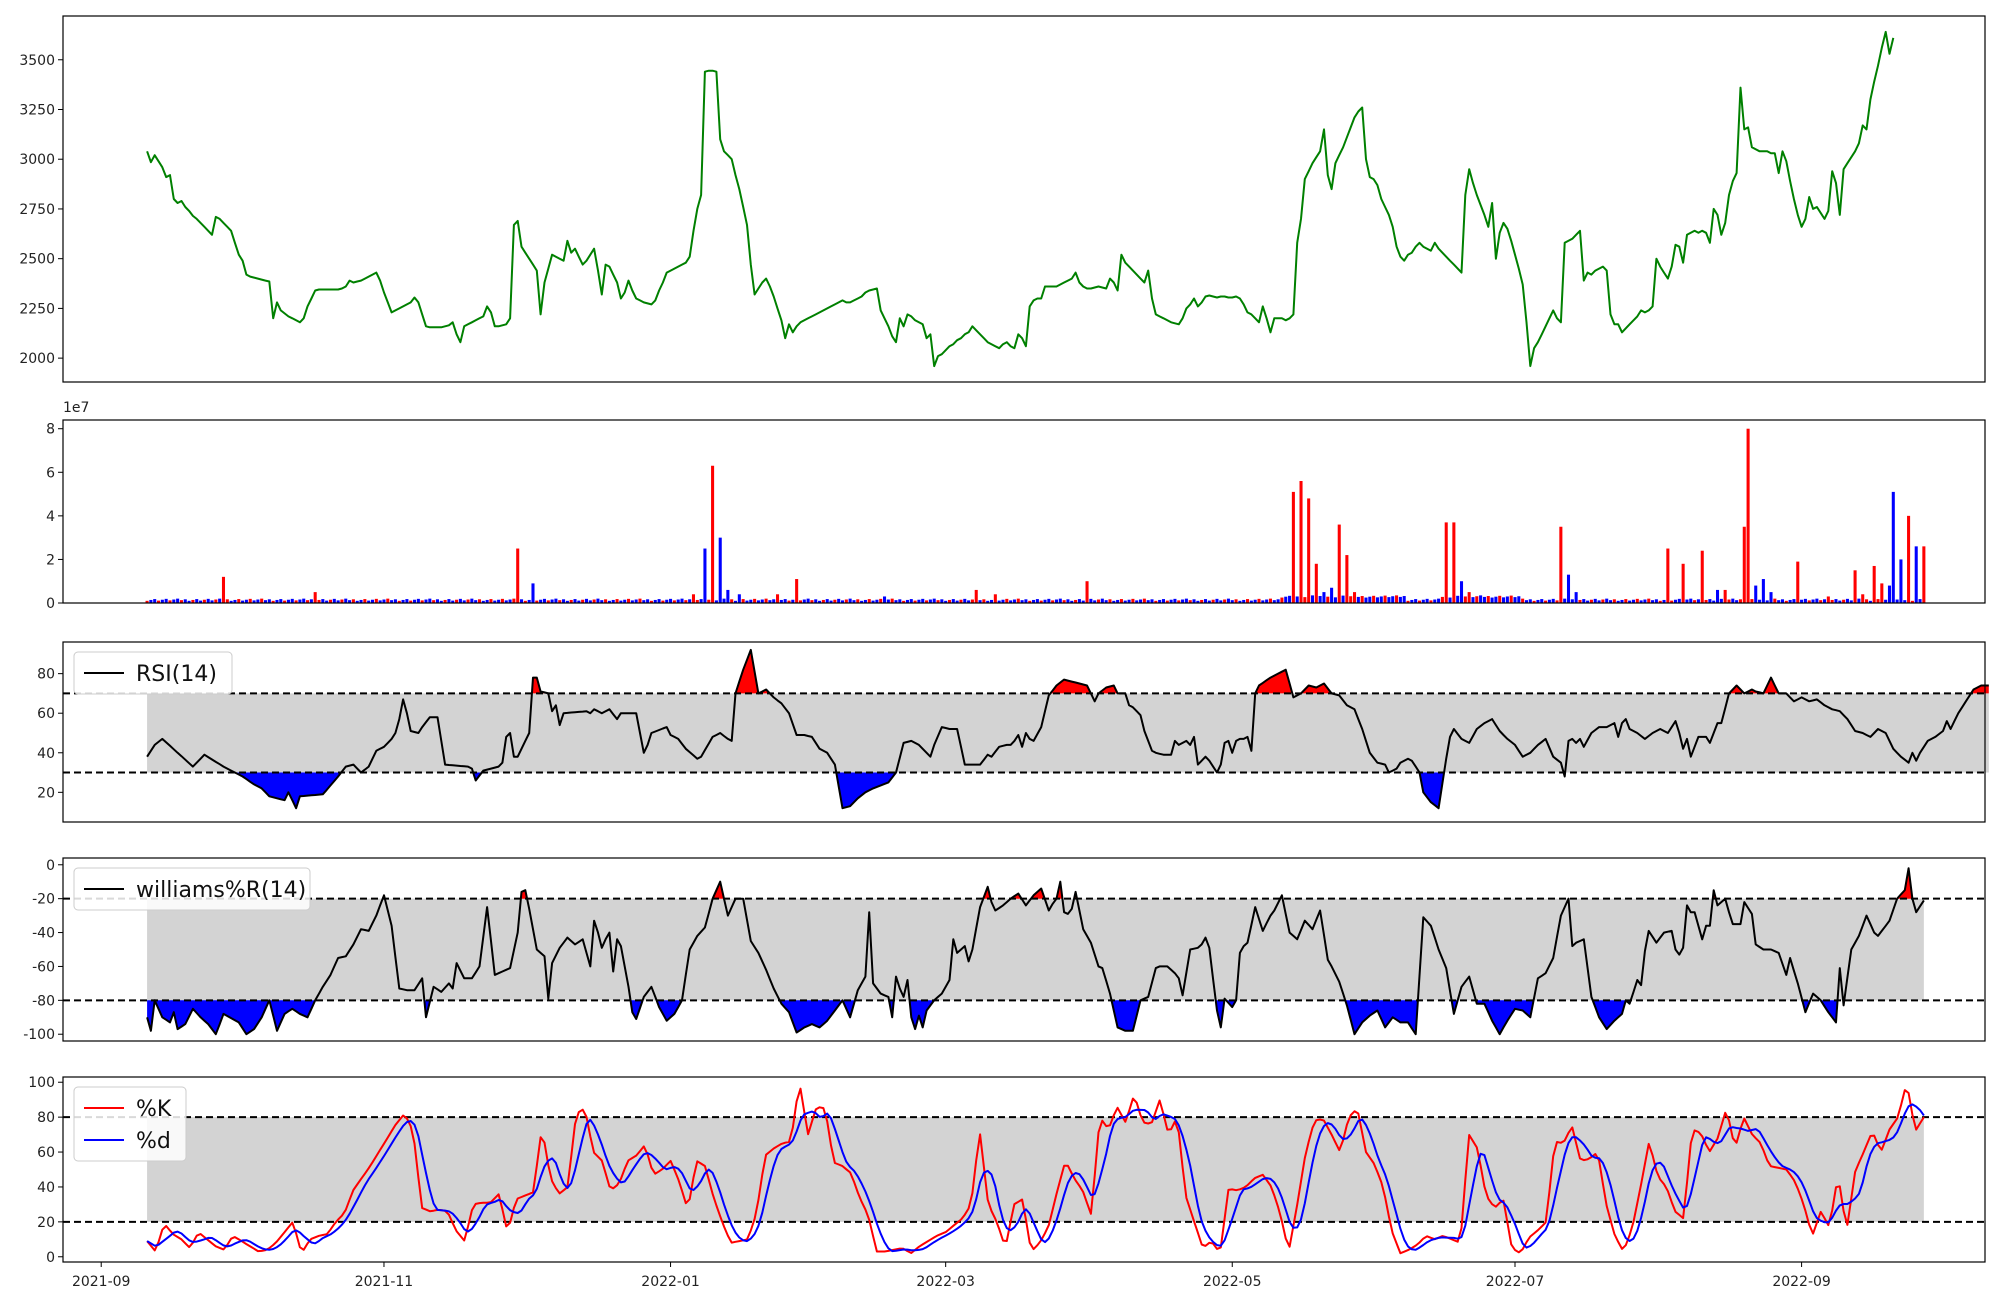 This screenshot has width=2000, height=1300. Describe the element at coordinates (46, 793) in the screenshot. I see `rsi-ytick-label: 20` at that location.